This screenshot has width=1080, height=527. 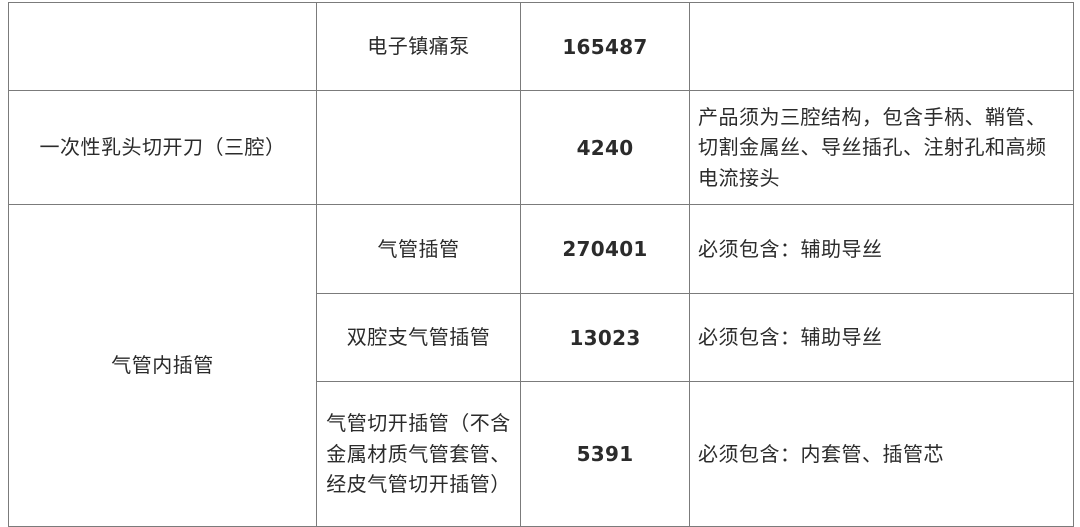 I want to click on cell-item-name: 气管切开插管（不含金属材质气管套管、经皮气管切开插管）, so click(x=418, y=454).